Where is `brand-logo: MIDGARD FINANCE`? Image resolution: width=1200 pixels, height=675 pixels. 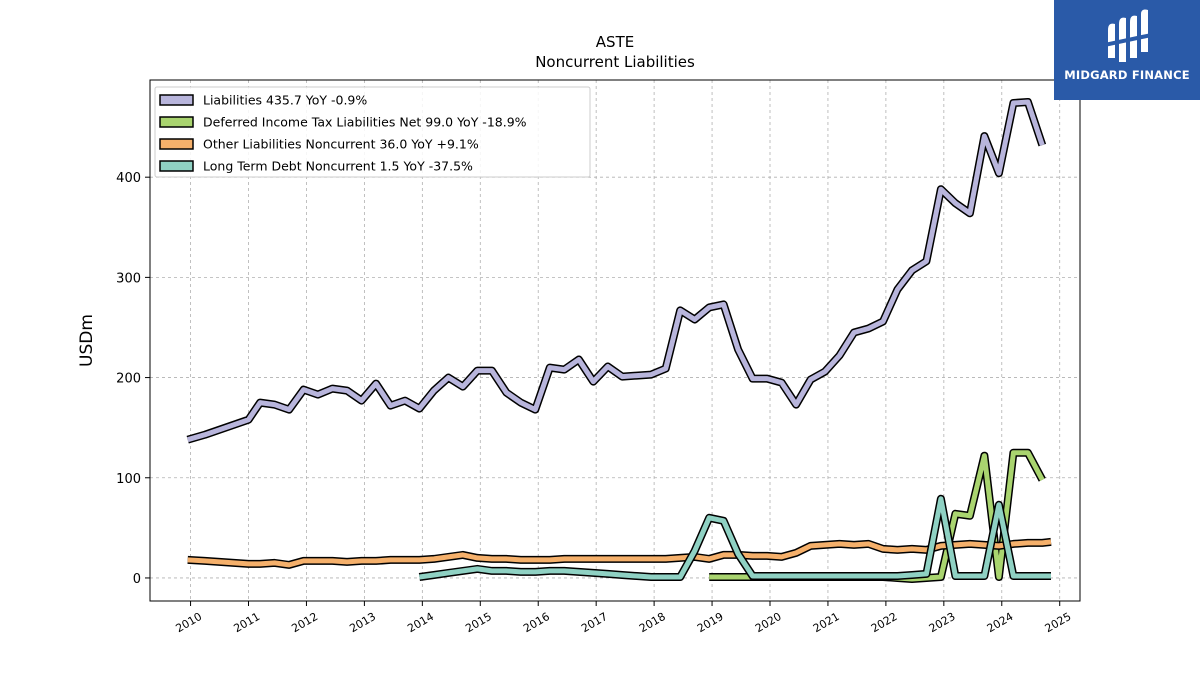
brand-logo: MIDGARD FINANCE is located at coordinates (1127, 50).